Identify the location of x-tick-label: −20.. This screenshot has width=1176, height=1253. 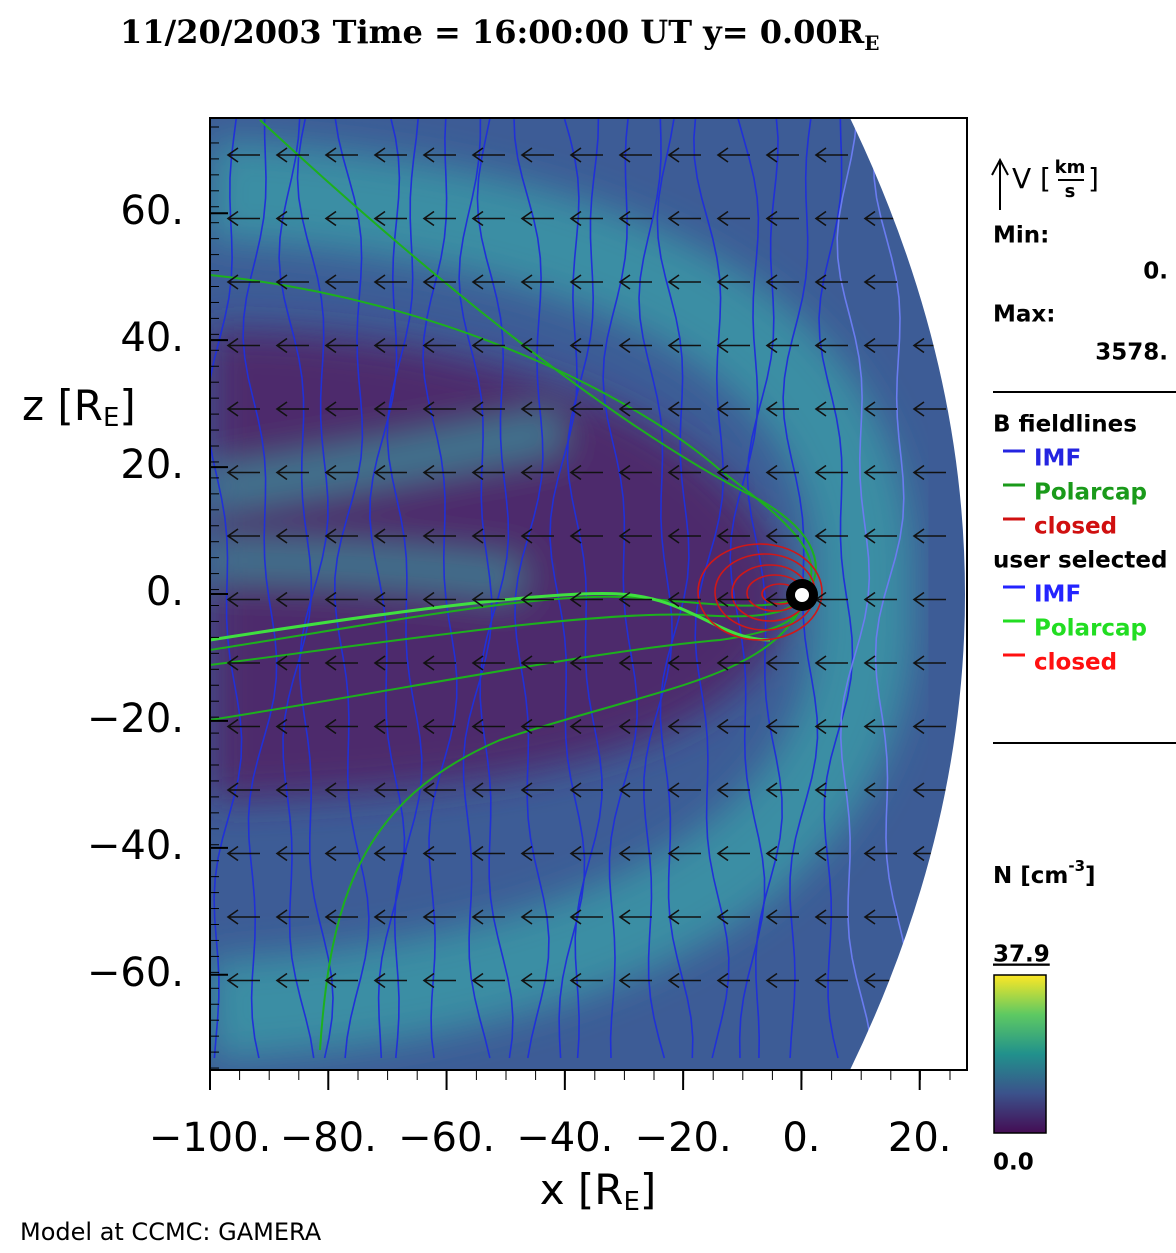
(683, 1138).